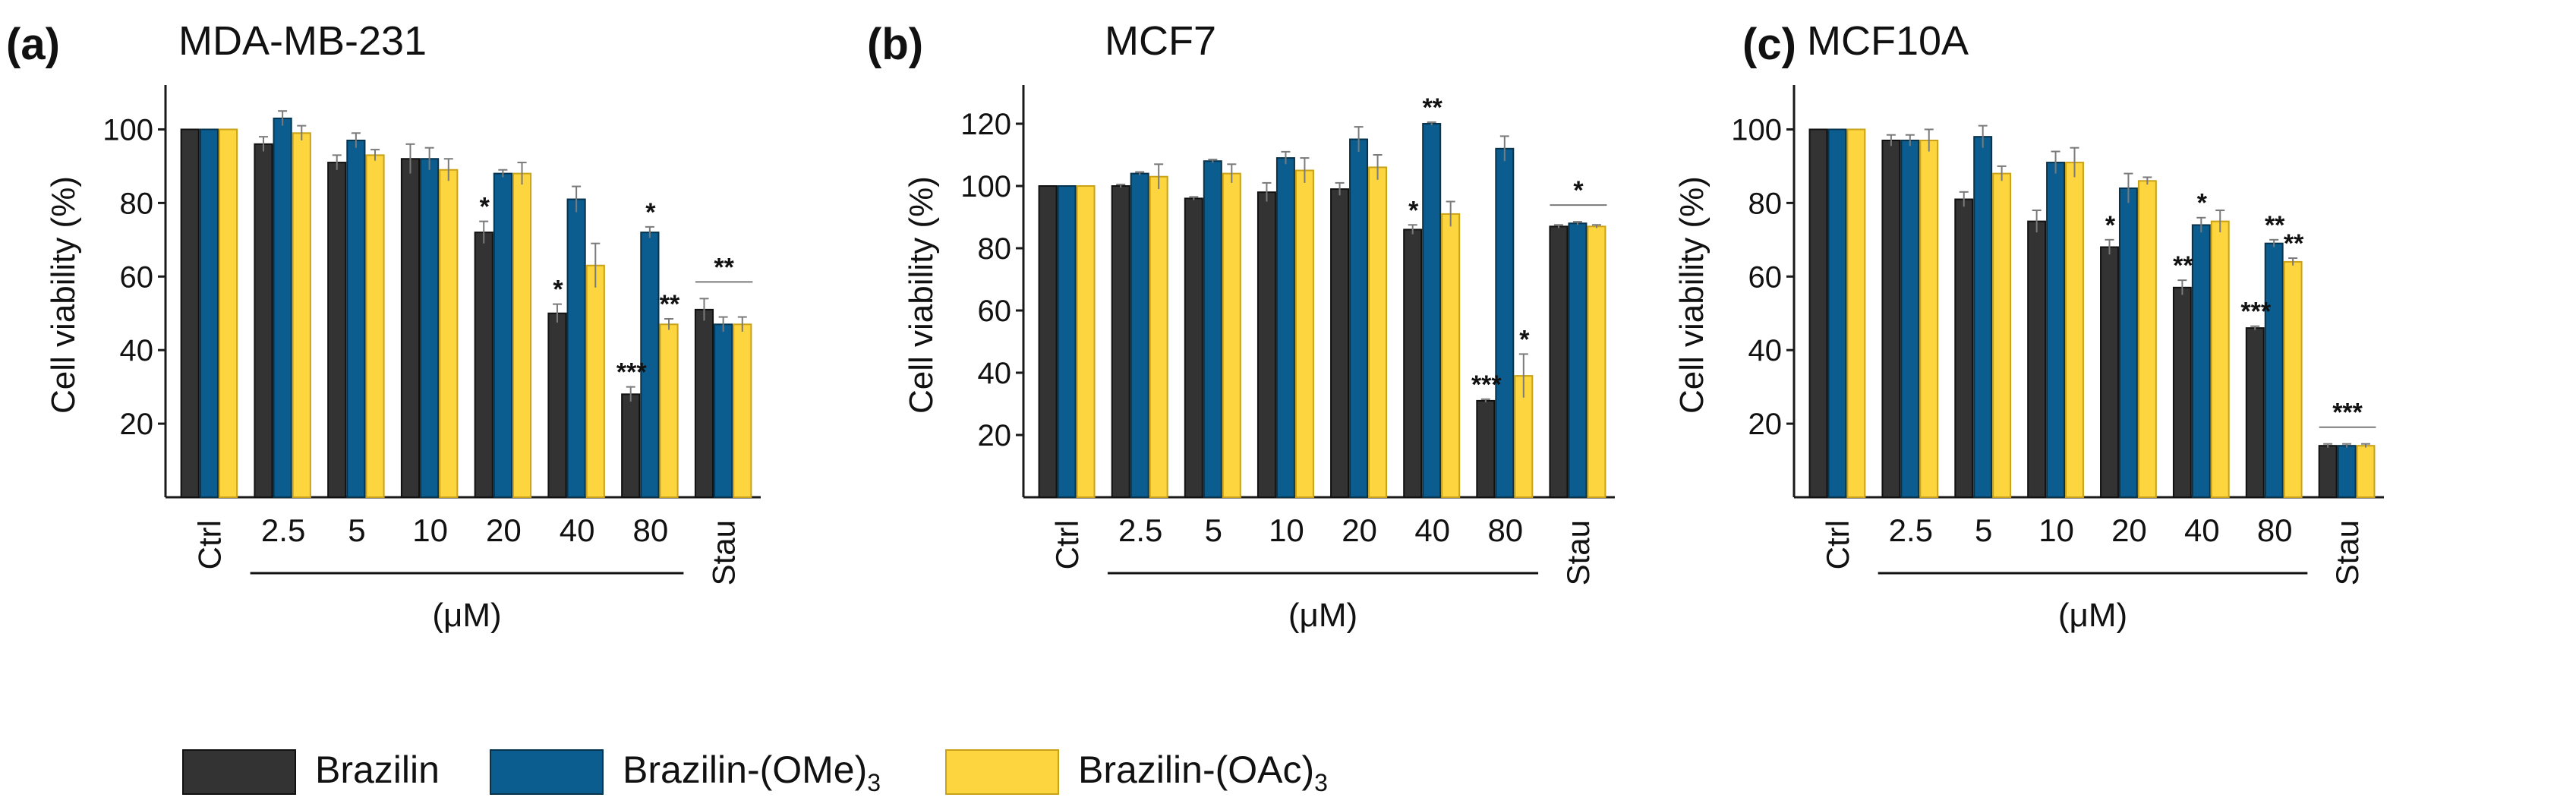  I want to click on panel-b-xtick-label-40: 40, so click(1432, 530).